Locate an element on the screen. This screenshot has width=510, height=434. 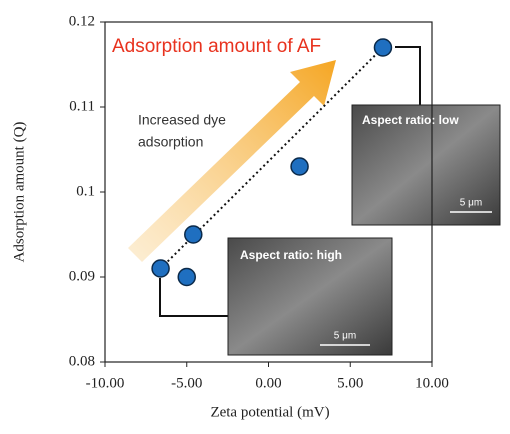
inset-high: Aspect ratio: high 5 μm is located at coordinates (310, 296).